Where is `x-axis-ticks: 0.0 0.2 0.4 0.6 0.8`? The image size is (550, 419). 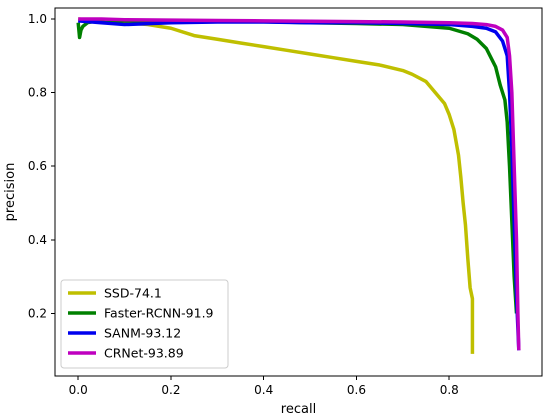
x-axis-ticks: 0.0 0.2 0.4 0.6 0.8 is located at coordinates (264, 386).